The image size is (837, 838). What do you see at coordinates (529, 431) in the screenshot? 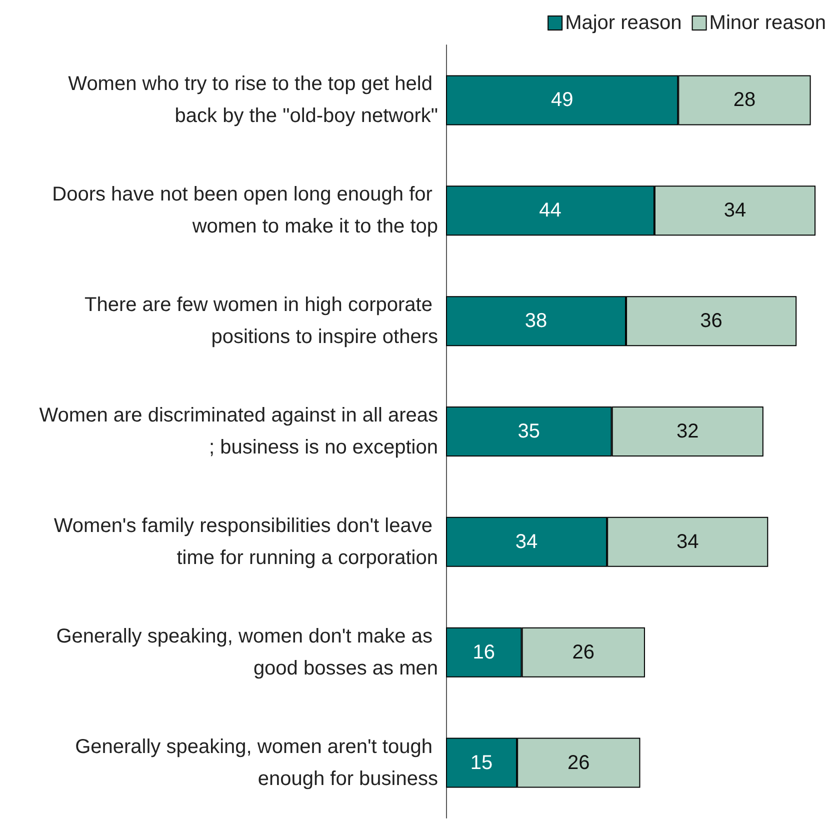
I see `data-label: 35` at bounding box center [529, 431].